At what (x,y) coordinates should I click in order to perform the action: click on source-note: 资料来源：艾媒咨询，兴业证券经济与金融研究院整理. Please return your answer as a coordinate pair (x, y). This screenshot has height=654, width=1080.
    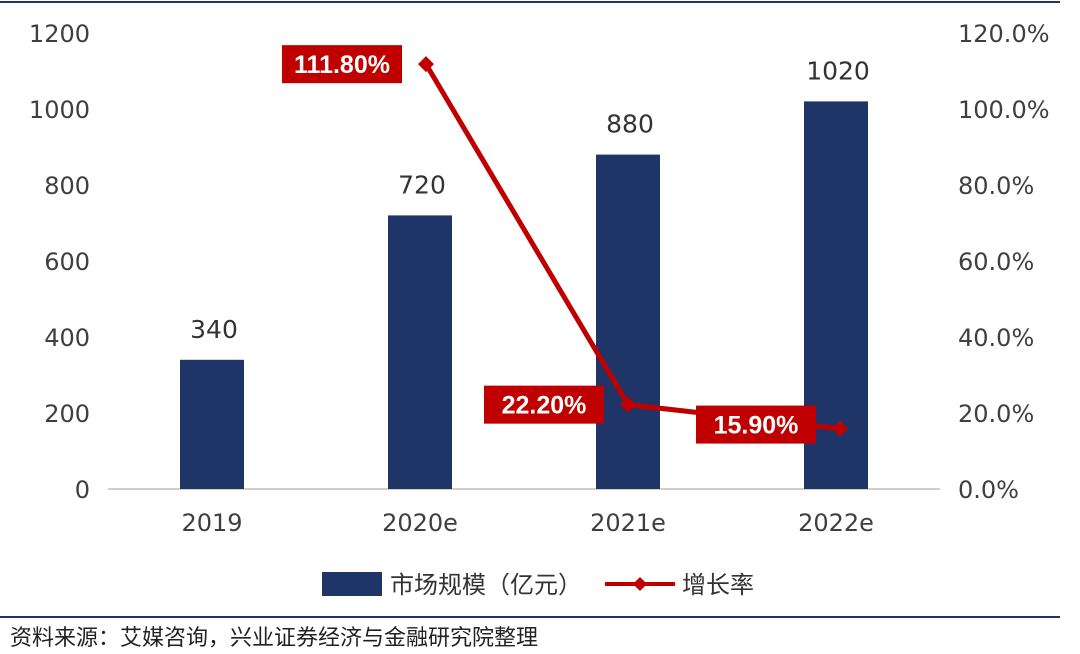
    Looking at the image, I should click on (274, 638).